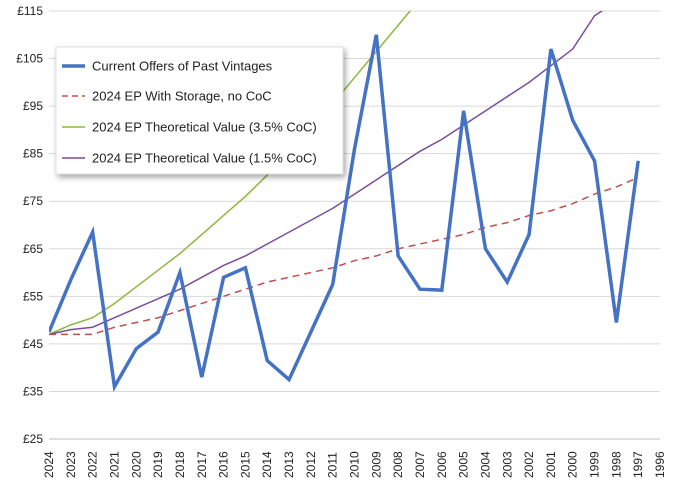  I want to click on y-tick-label: £115, so click(30, 11).